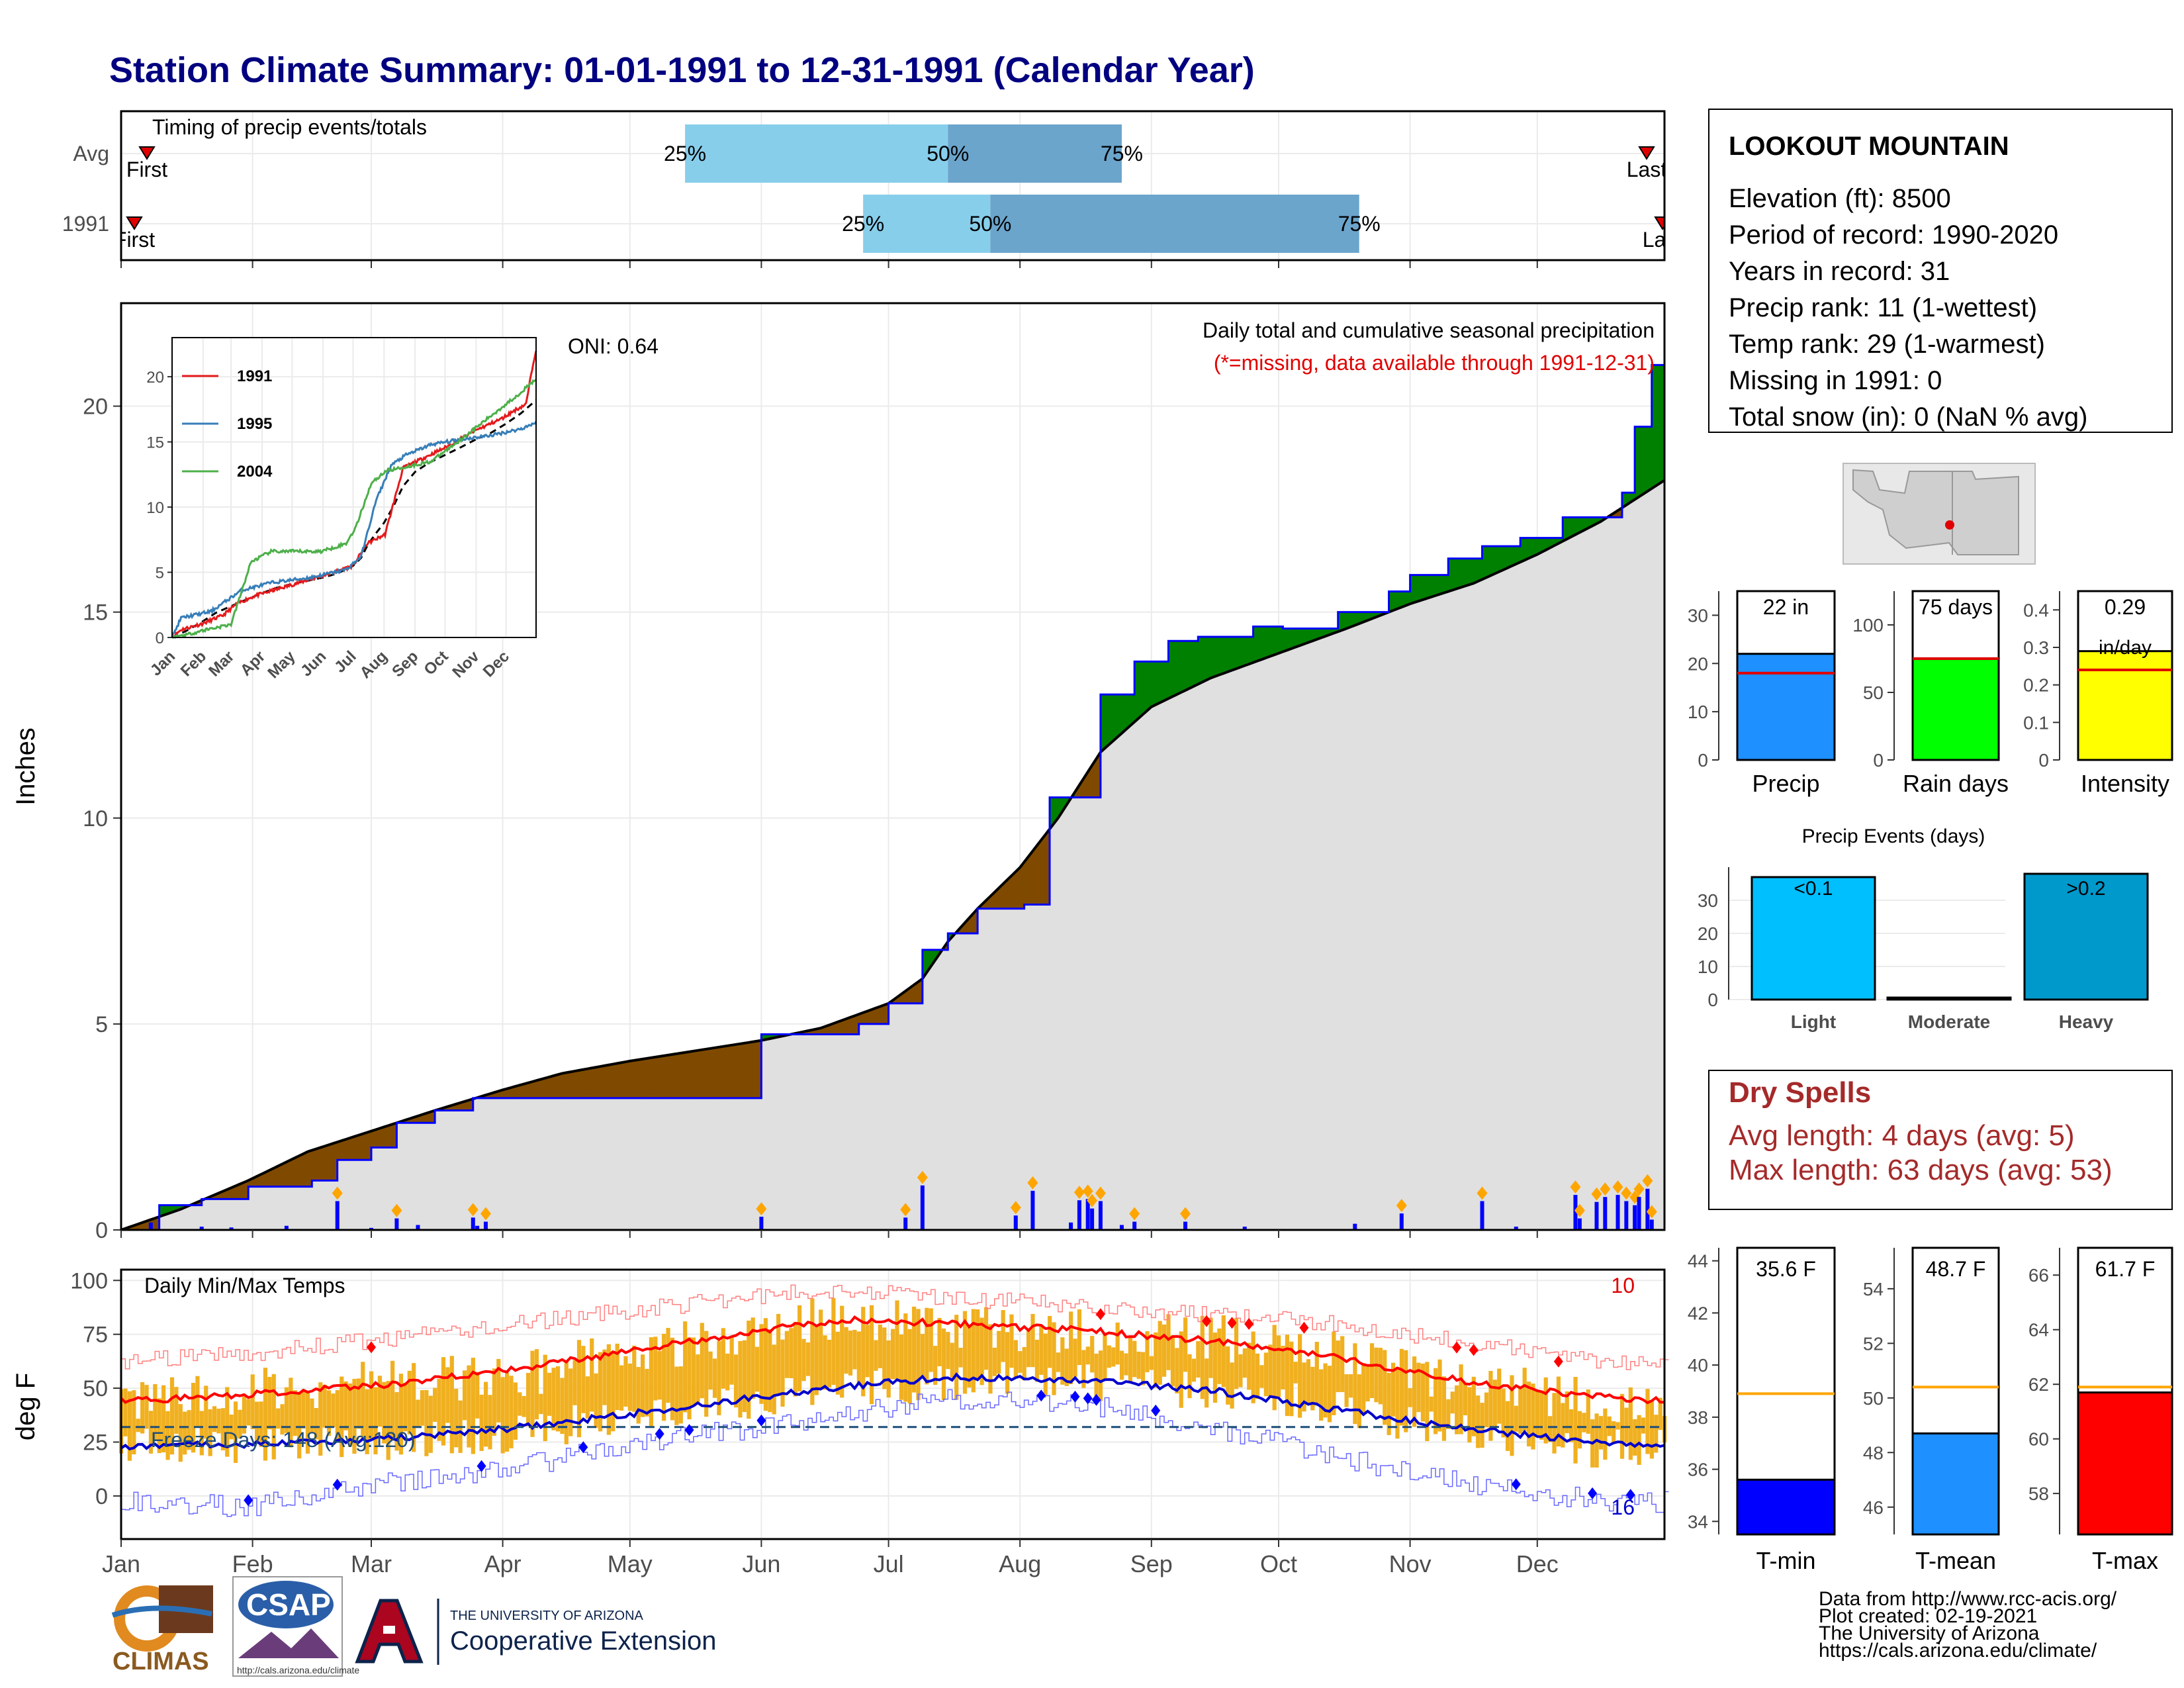  I want to click on month-label: Dec, so click(1538, 1563).